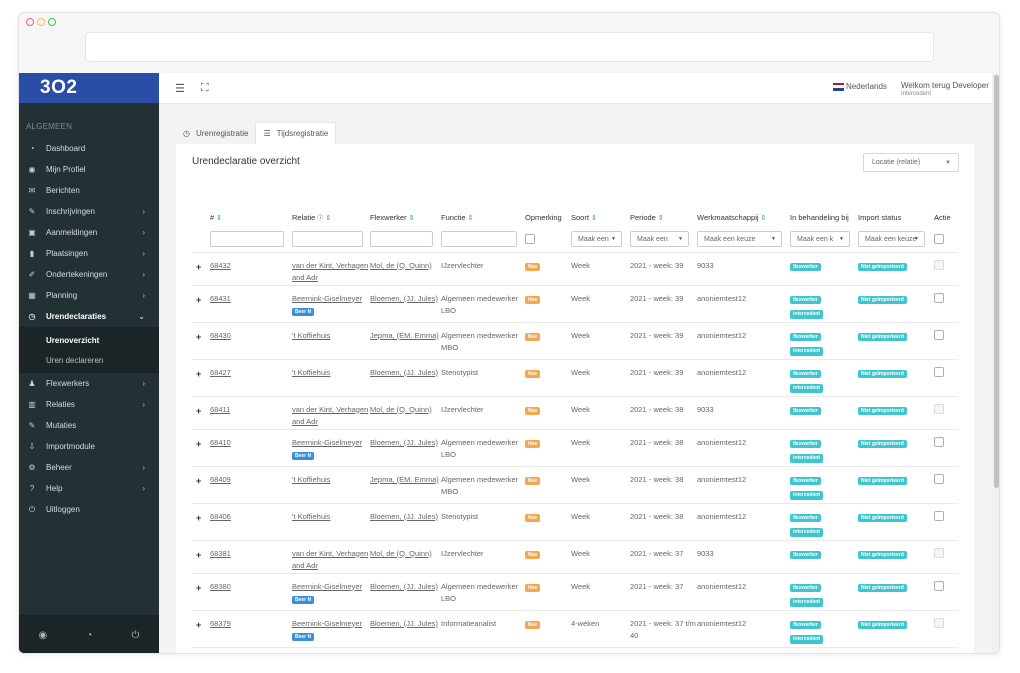  I want to click on address-bar, so click(509, 47).